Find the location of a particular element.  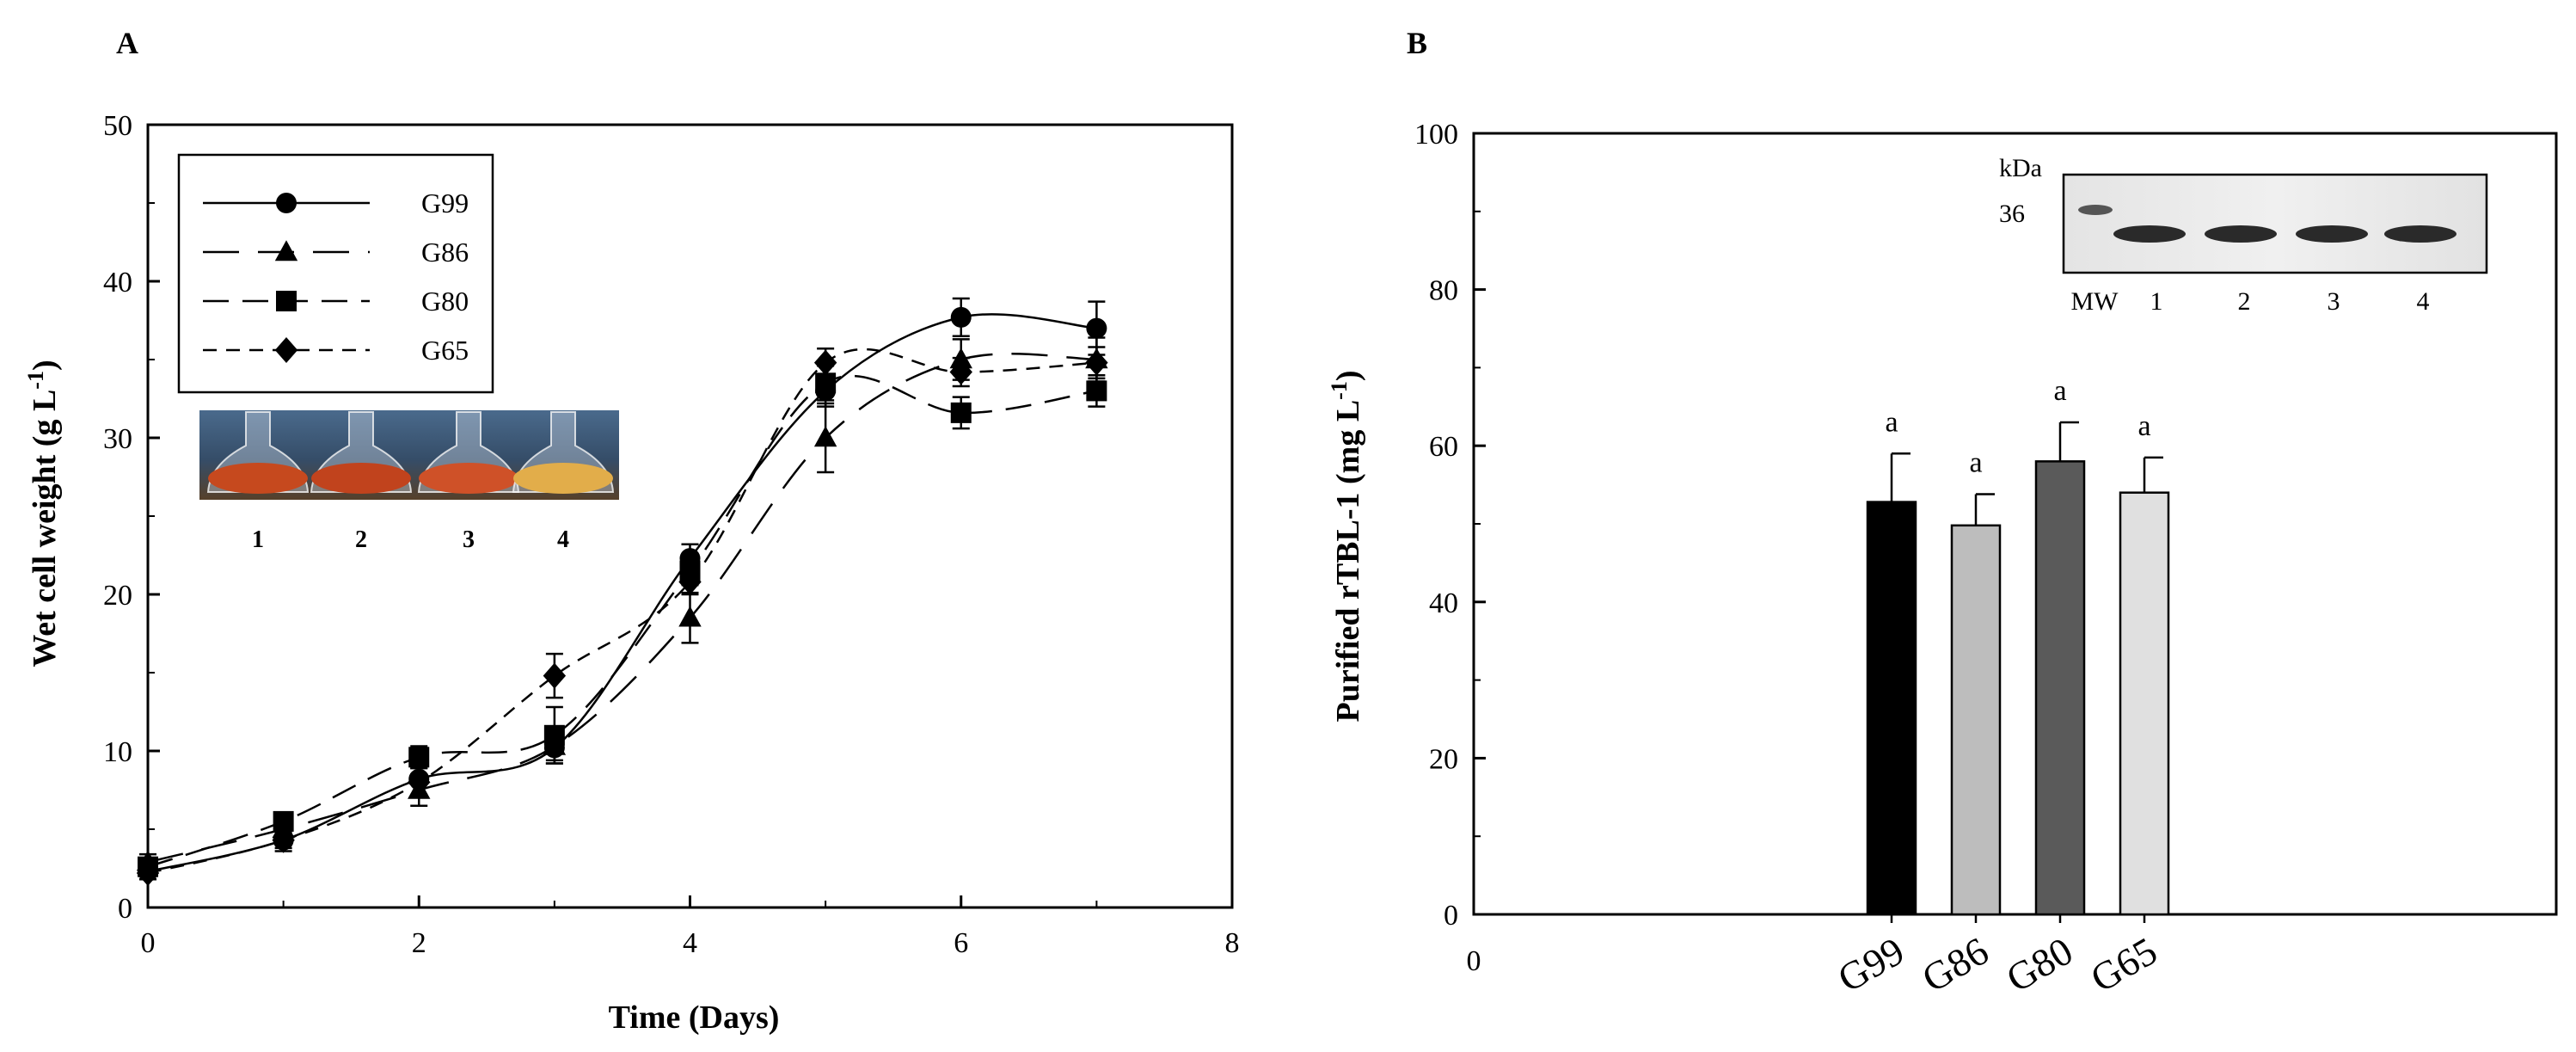

legend-label-g80: G80 is located at coordinates (445, 301).